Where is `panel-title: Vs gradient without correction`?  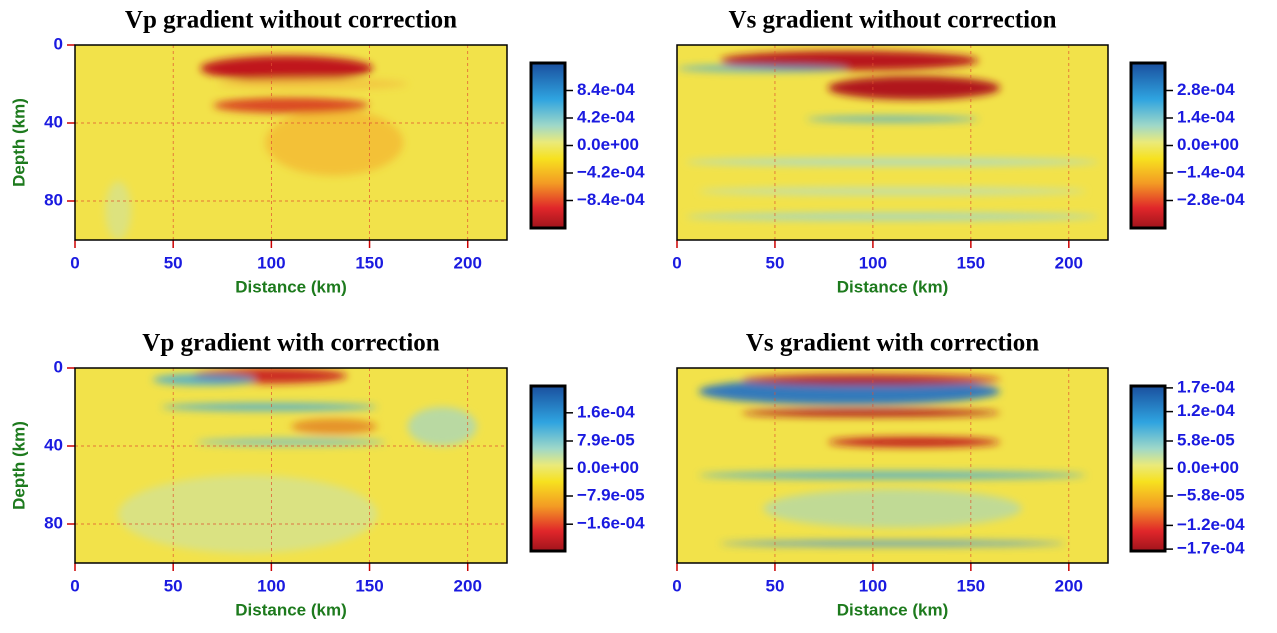 panel-title: Vs gradient without correction is located at coordinates (893, 20).